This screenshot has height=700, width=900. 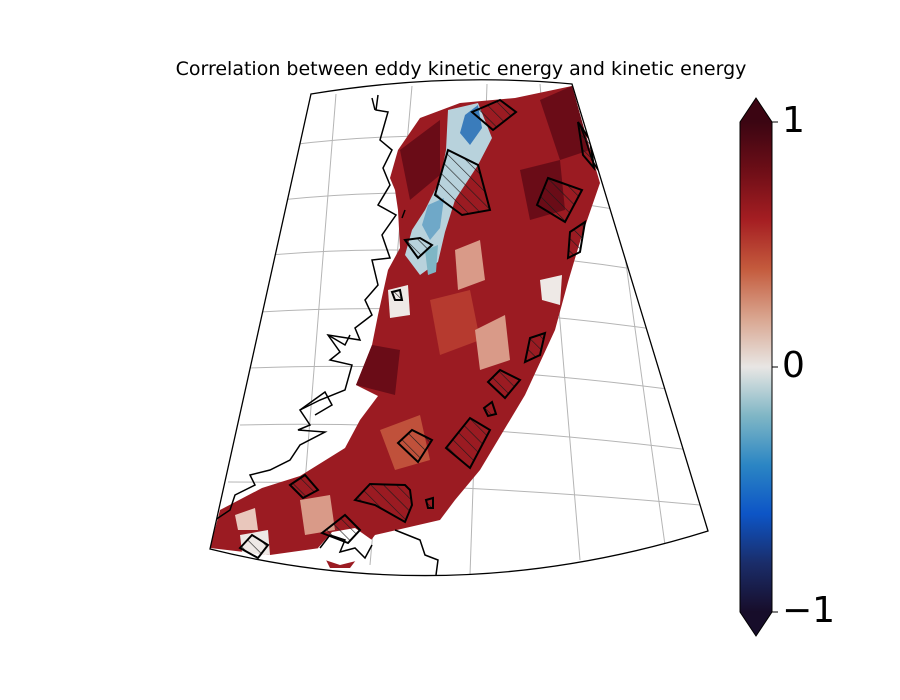 I want to click on colorbar-body, so click(x=756, y=367).